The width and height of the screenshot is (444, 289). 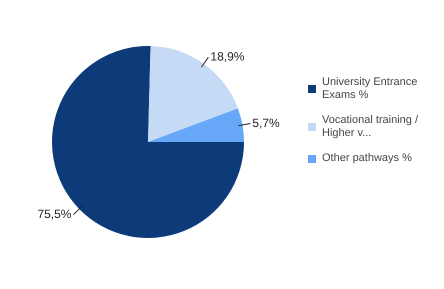 I want to click on data-label: 18,9%, so click(x=227, y=57).